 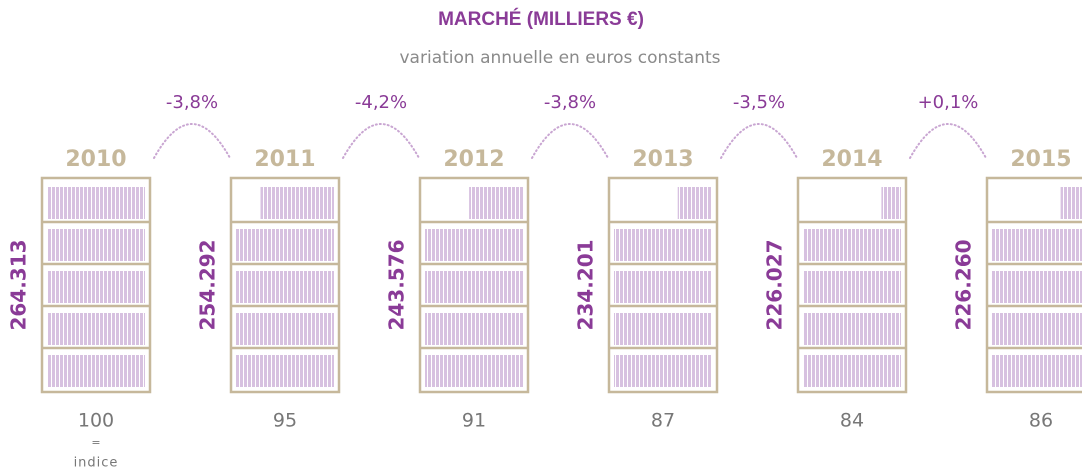 I want to click on value-label: 243.576, so click(x=397, y=284).